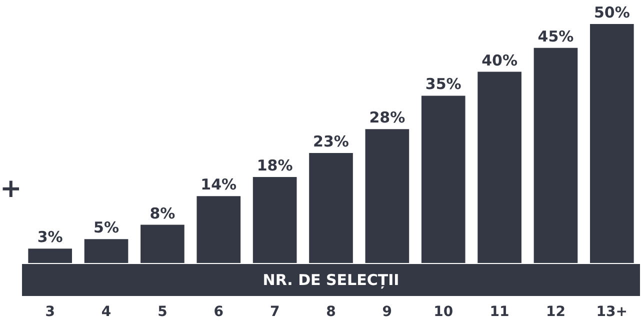 The image size is (642, 321). I want to click on data-label: 35%, so click(443, 84).